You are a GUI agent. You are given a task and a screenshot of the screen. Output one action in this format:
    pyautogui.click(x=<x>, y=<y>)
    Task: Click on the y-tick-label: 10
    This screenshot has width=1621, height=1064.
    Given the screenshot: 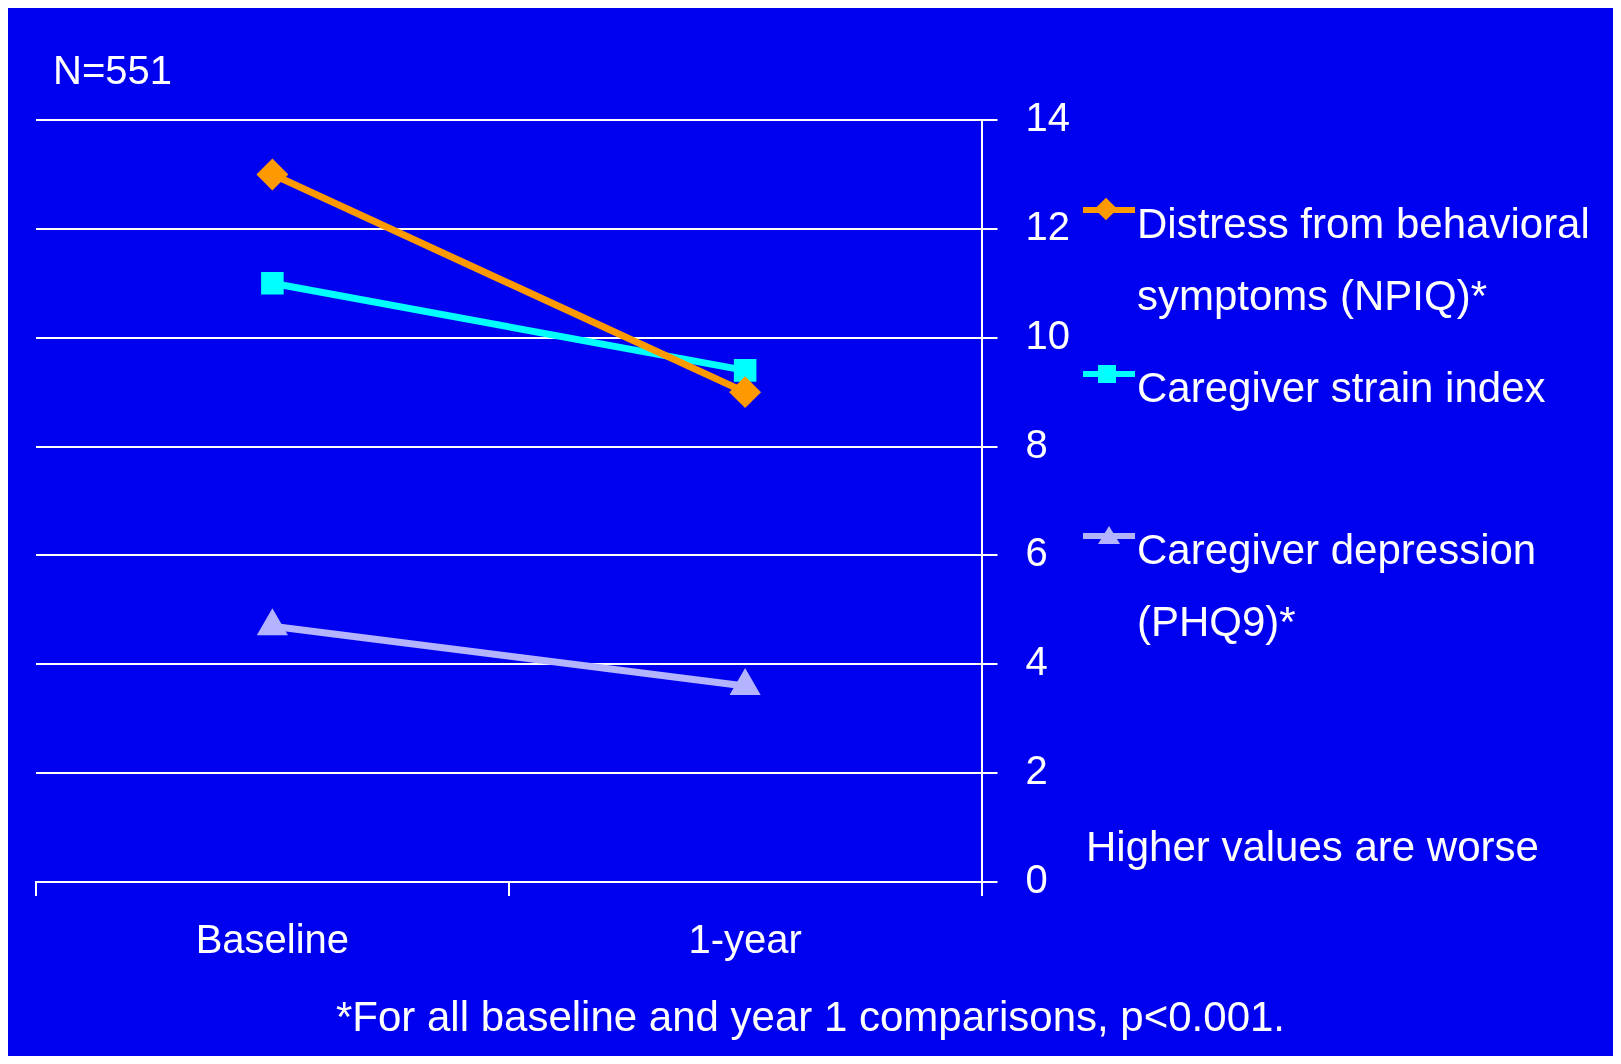 What is the action you would take?
    pyautogui.click(x=1048, y=334)
    